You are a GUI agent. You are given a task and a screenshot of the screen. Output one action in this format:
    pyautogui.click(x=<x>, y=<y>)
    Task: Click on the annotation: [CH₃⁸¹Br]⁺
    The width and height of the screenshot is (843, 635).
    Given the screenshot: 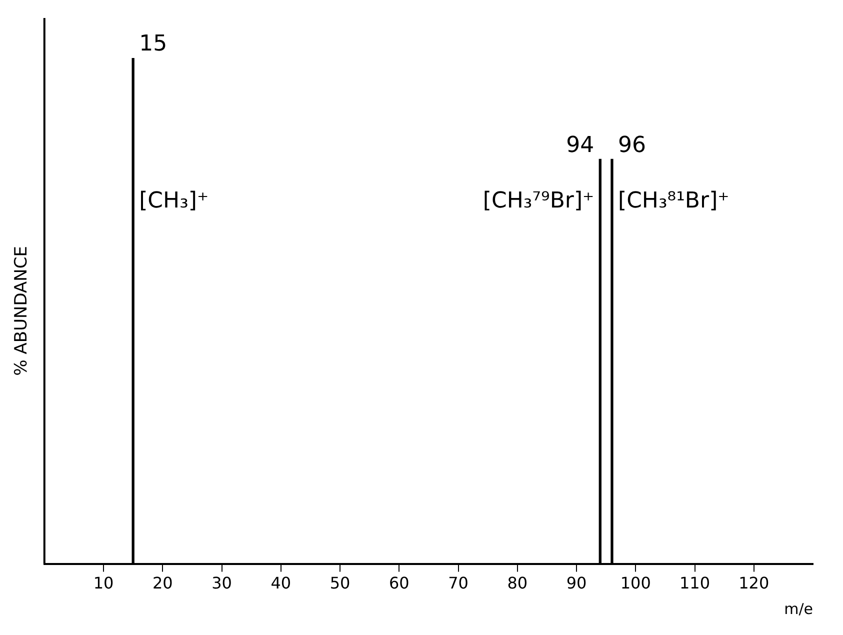 What is the action you would take?
    pyautogui.click(x=674, y=201)
    